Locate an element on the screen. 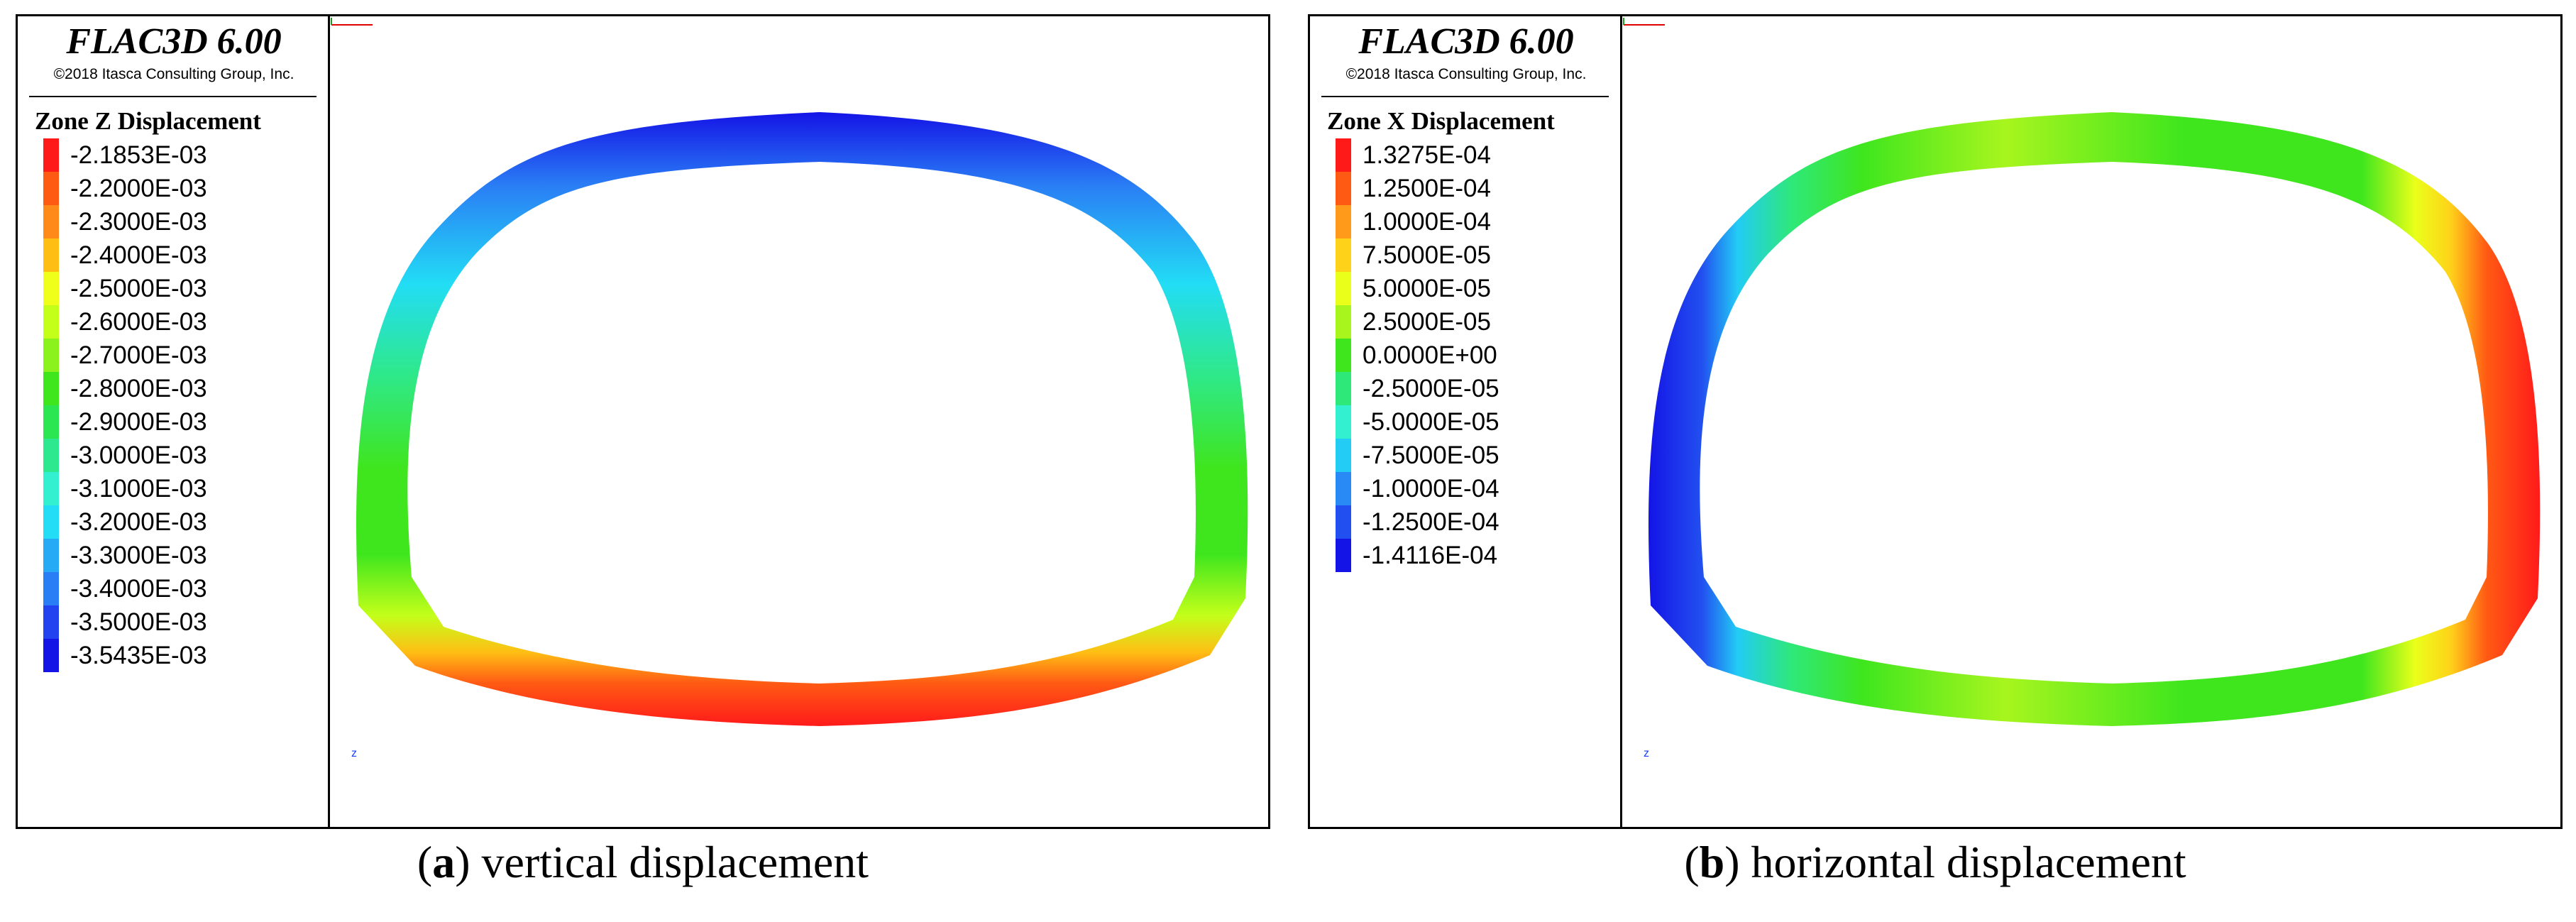  caption-text: horizontal displacement is located at coordinates (1962, 862).